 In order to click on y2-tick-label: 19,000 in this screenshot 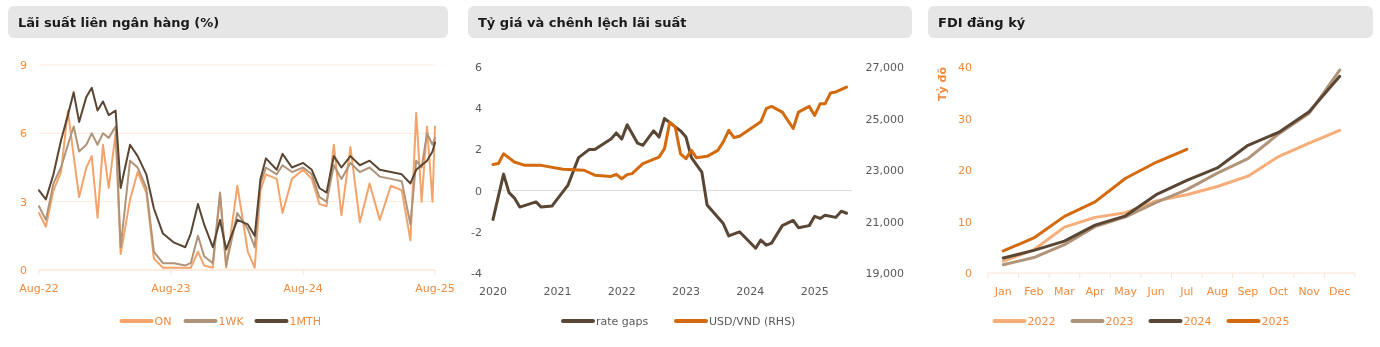, I will do `click(884, 273)`.